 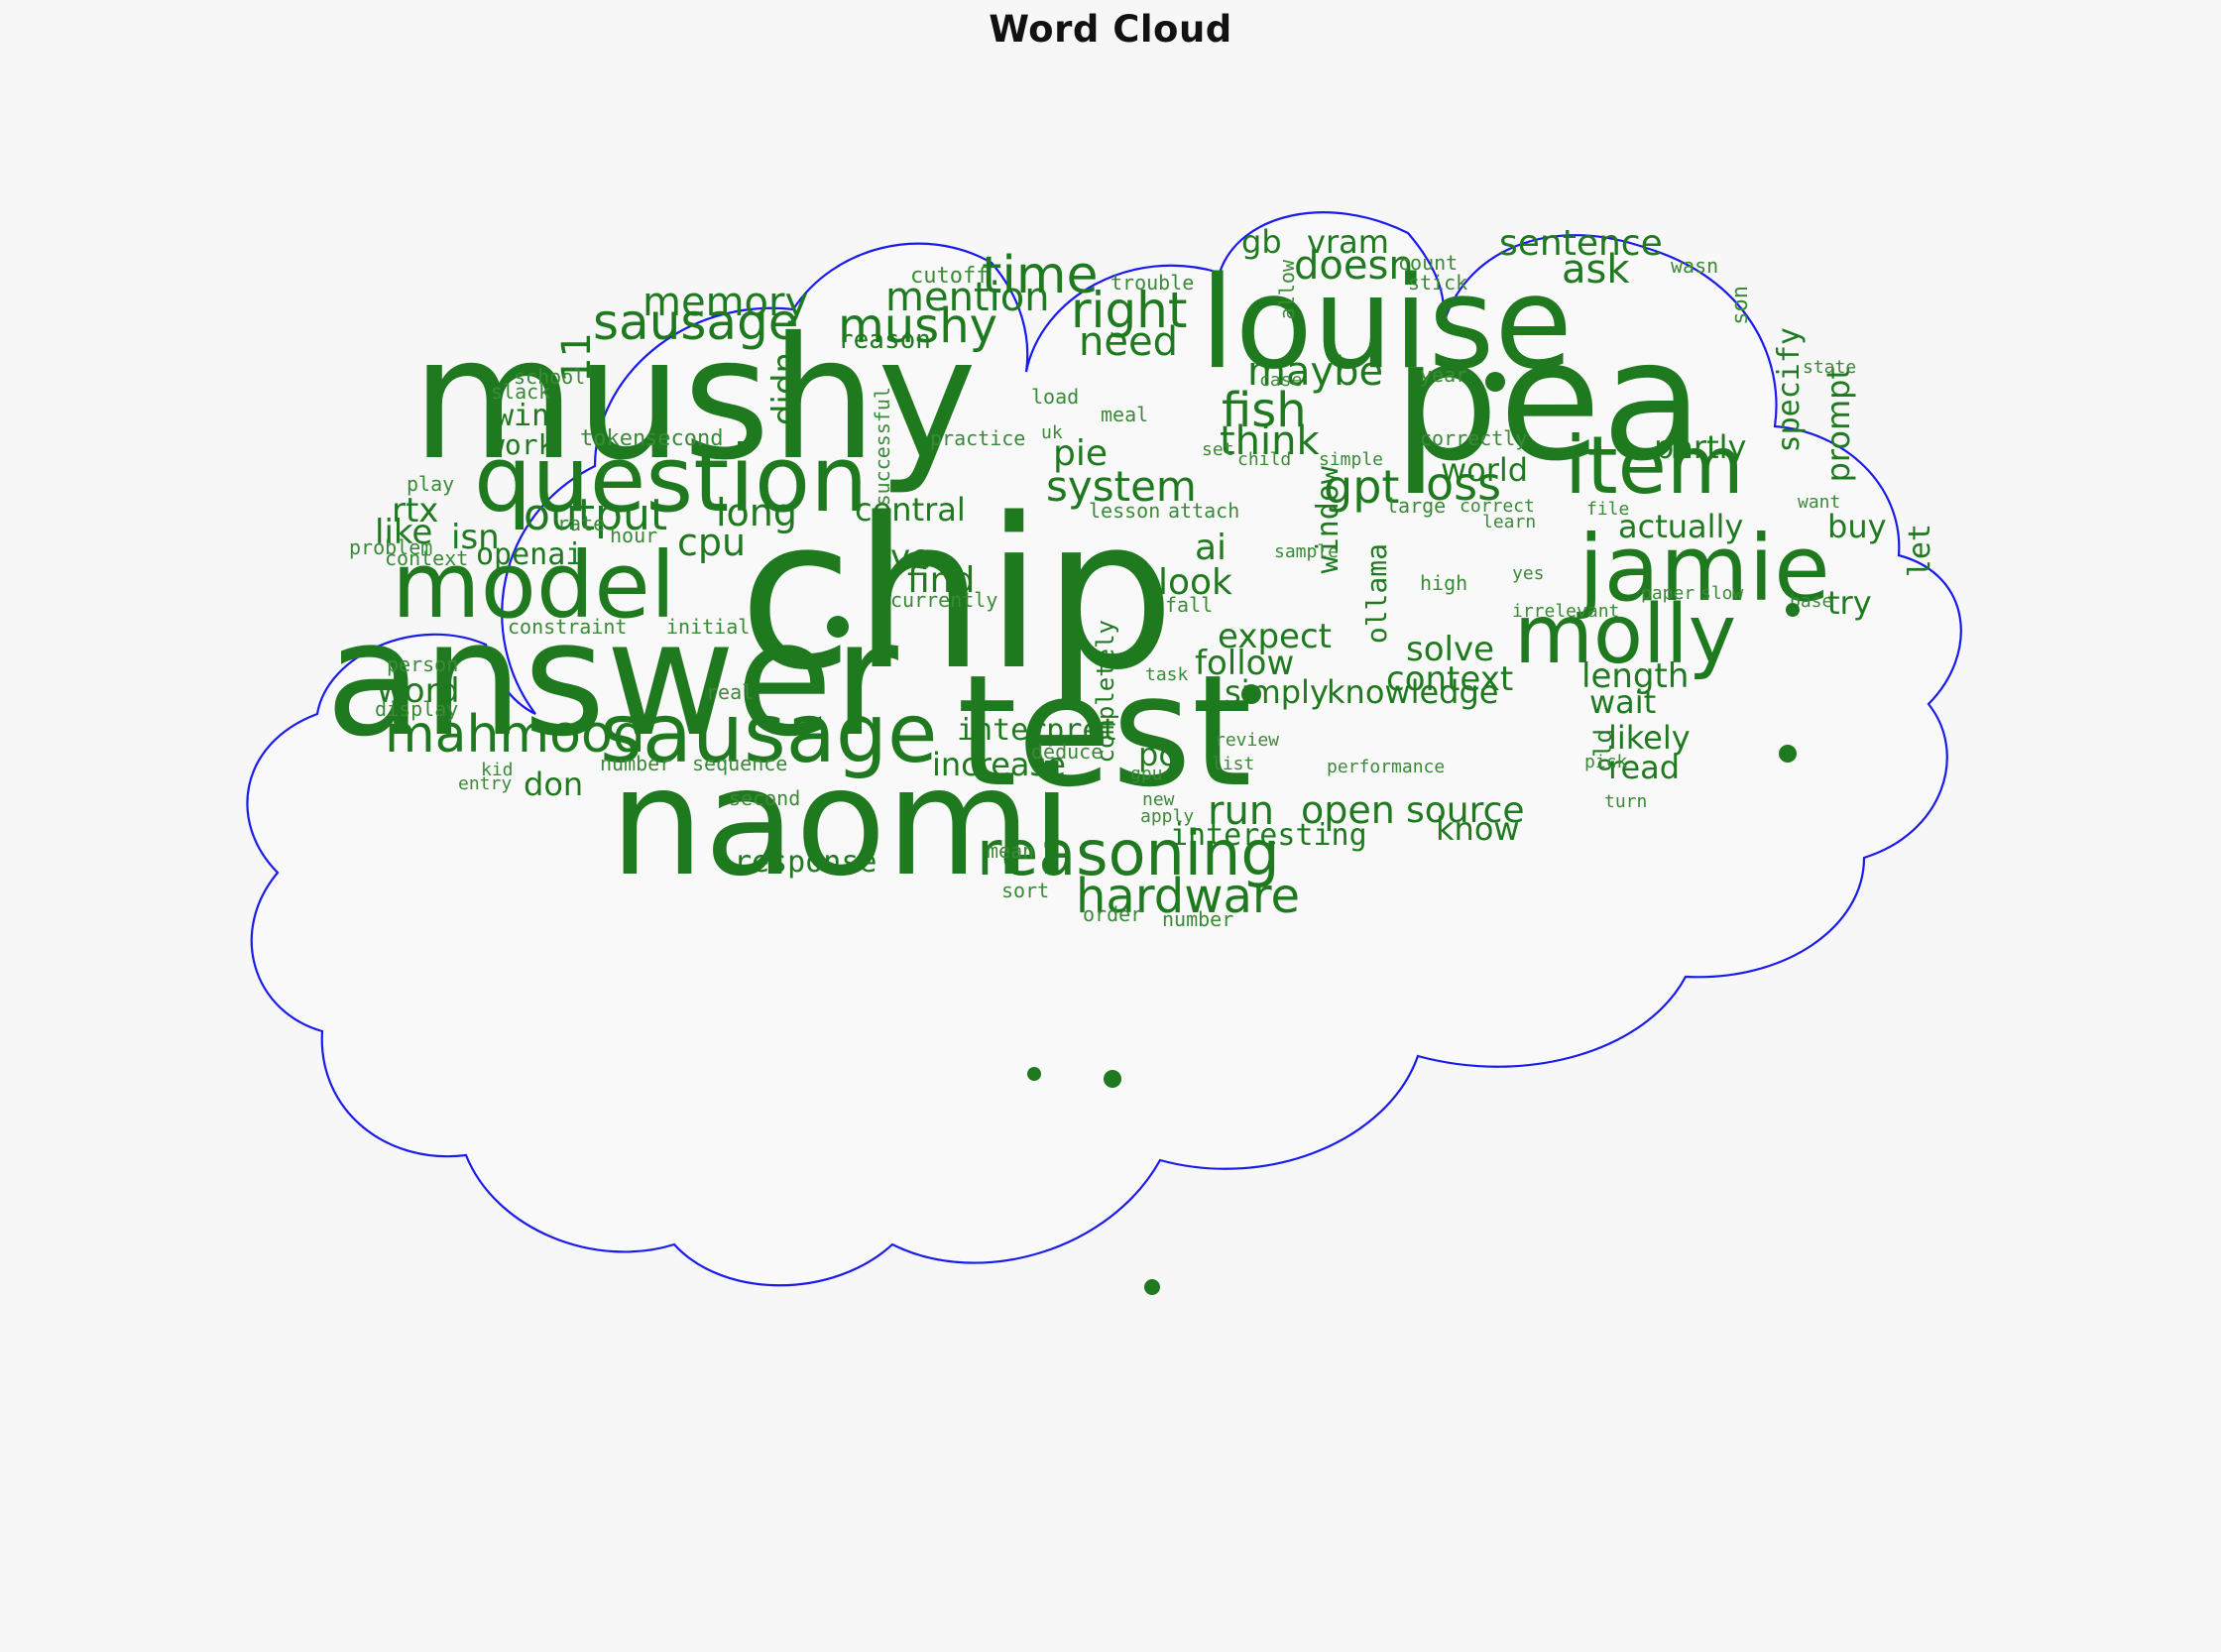 What do you see at coordinates (1125, 414) in the screenshot?
I see `wordcloud-word: meal` at bounding box center [1125, 414].